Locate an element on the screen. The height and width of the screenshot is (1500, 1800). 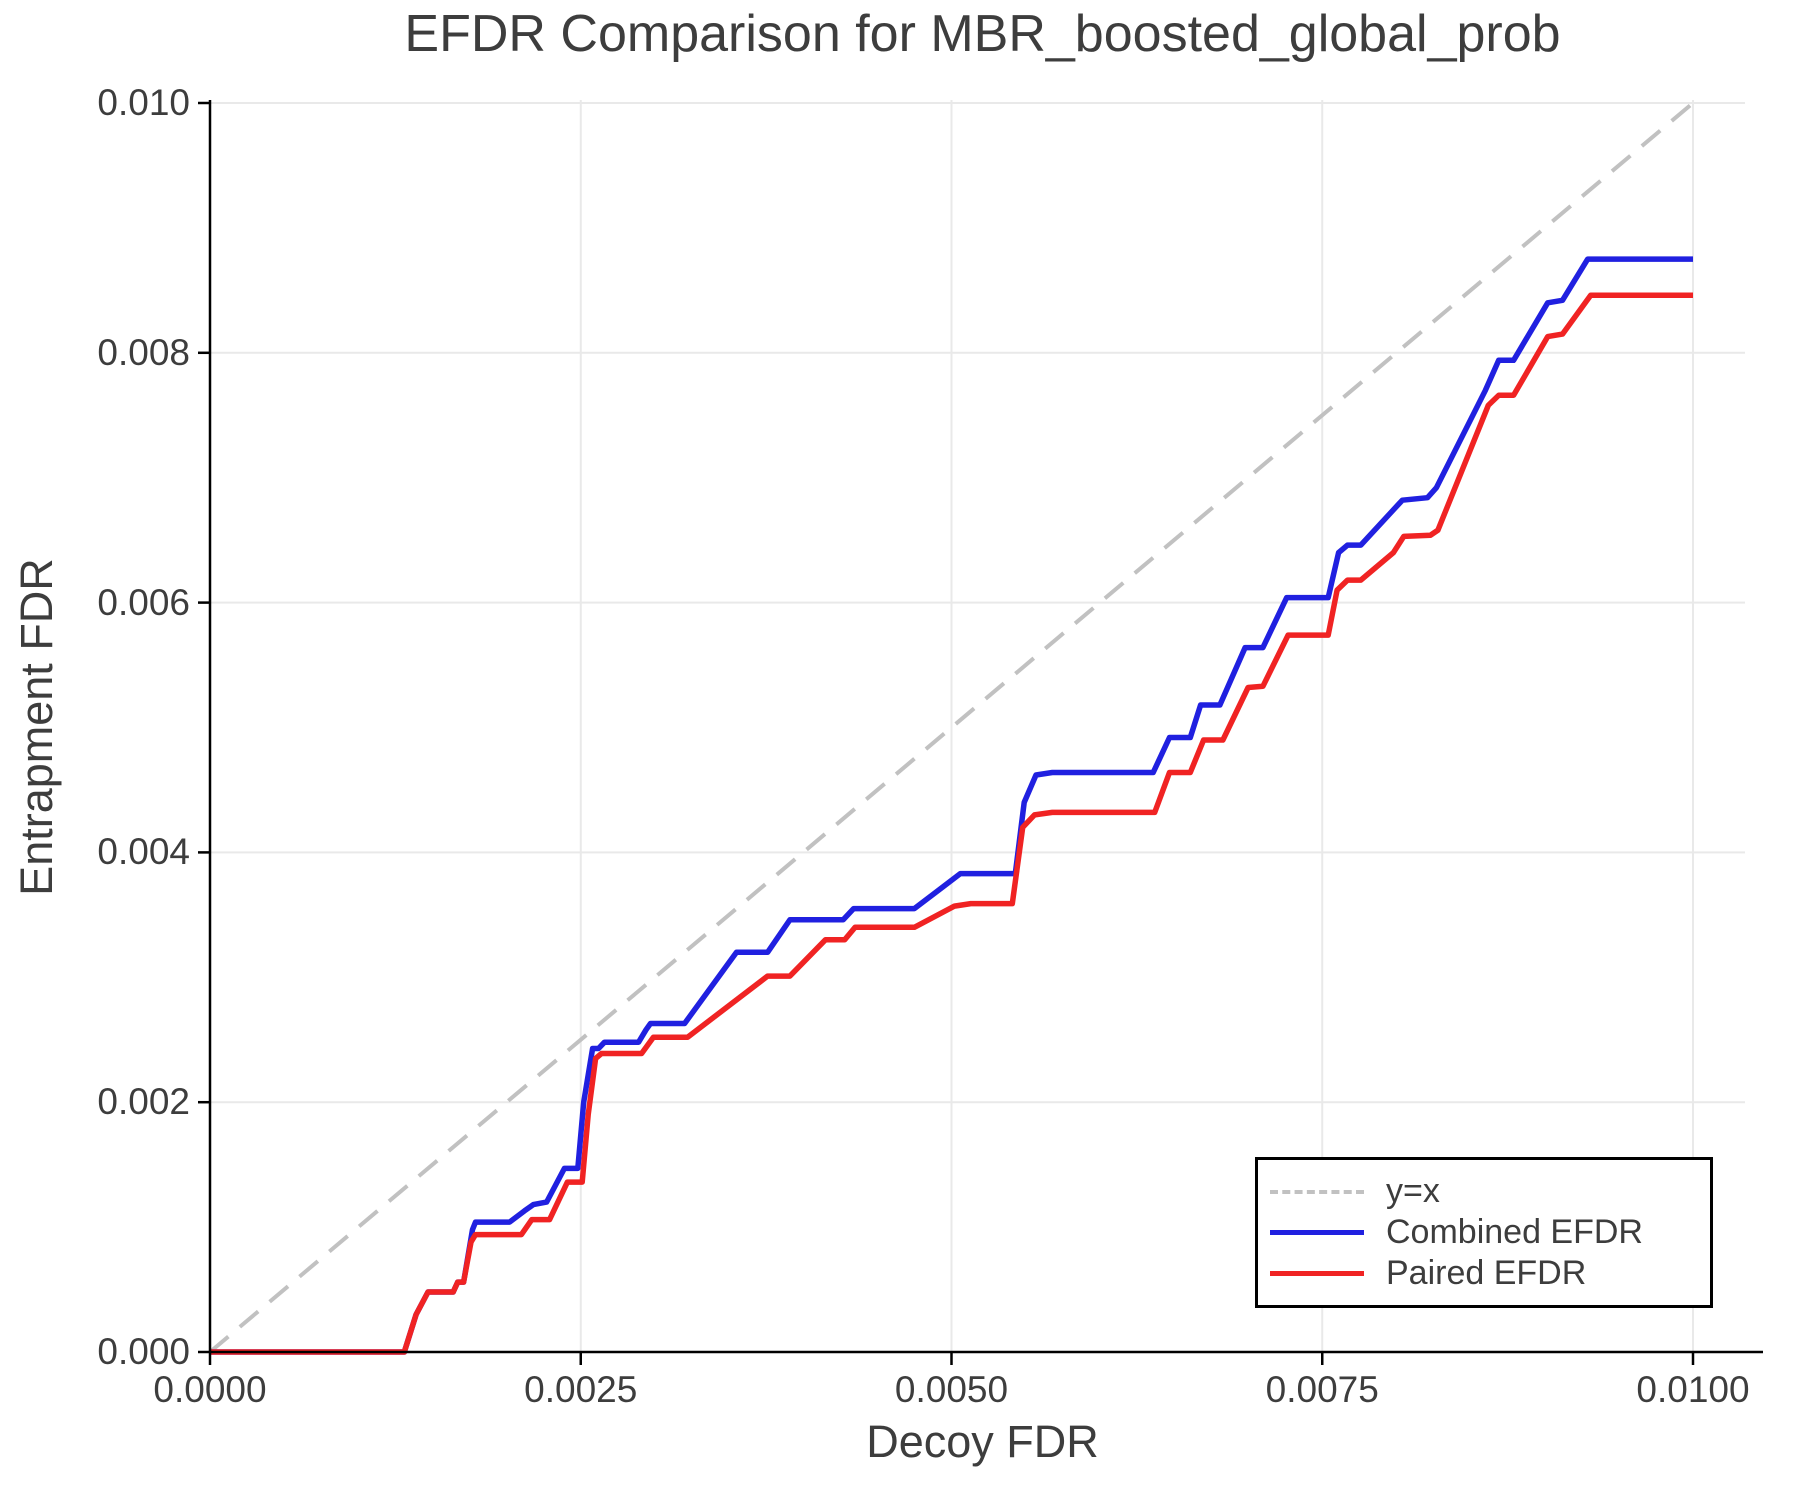
legend-item-combined-efdr: Combined EFDR is located at coordinates (1490, 1232).